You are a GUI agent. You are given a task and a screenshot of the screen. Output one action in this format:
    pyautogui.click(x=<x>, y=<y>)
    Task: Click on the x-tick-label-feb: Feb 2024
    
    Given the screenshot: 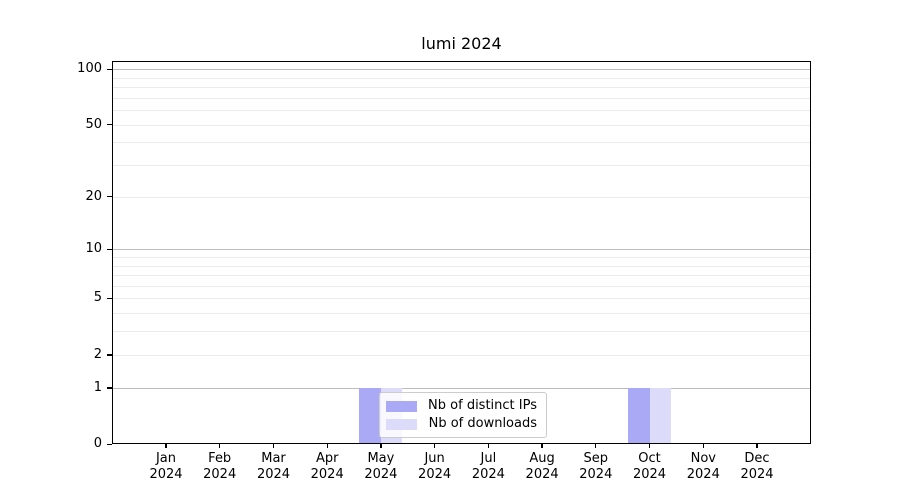 What is the action you would take?
    pyautogui.click(x=220, y=466)
    